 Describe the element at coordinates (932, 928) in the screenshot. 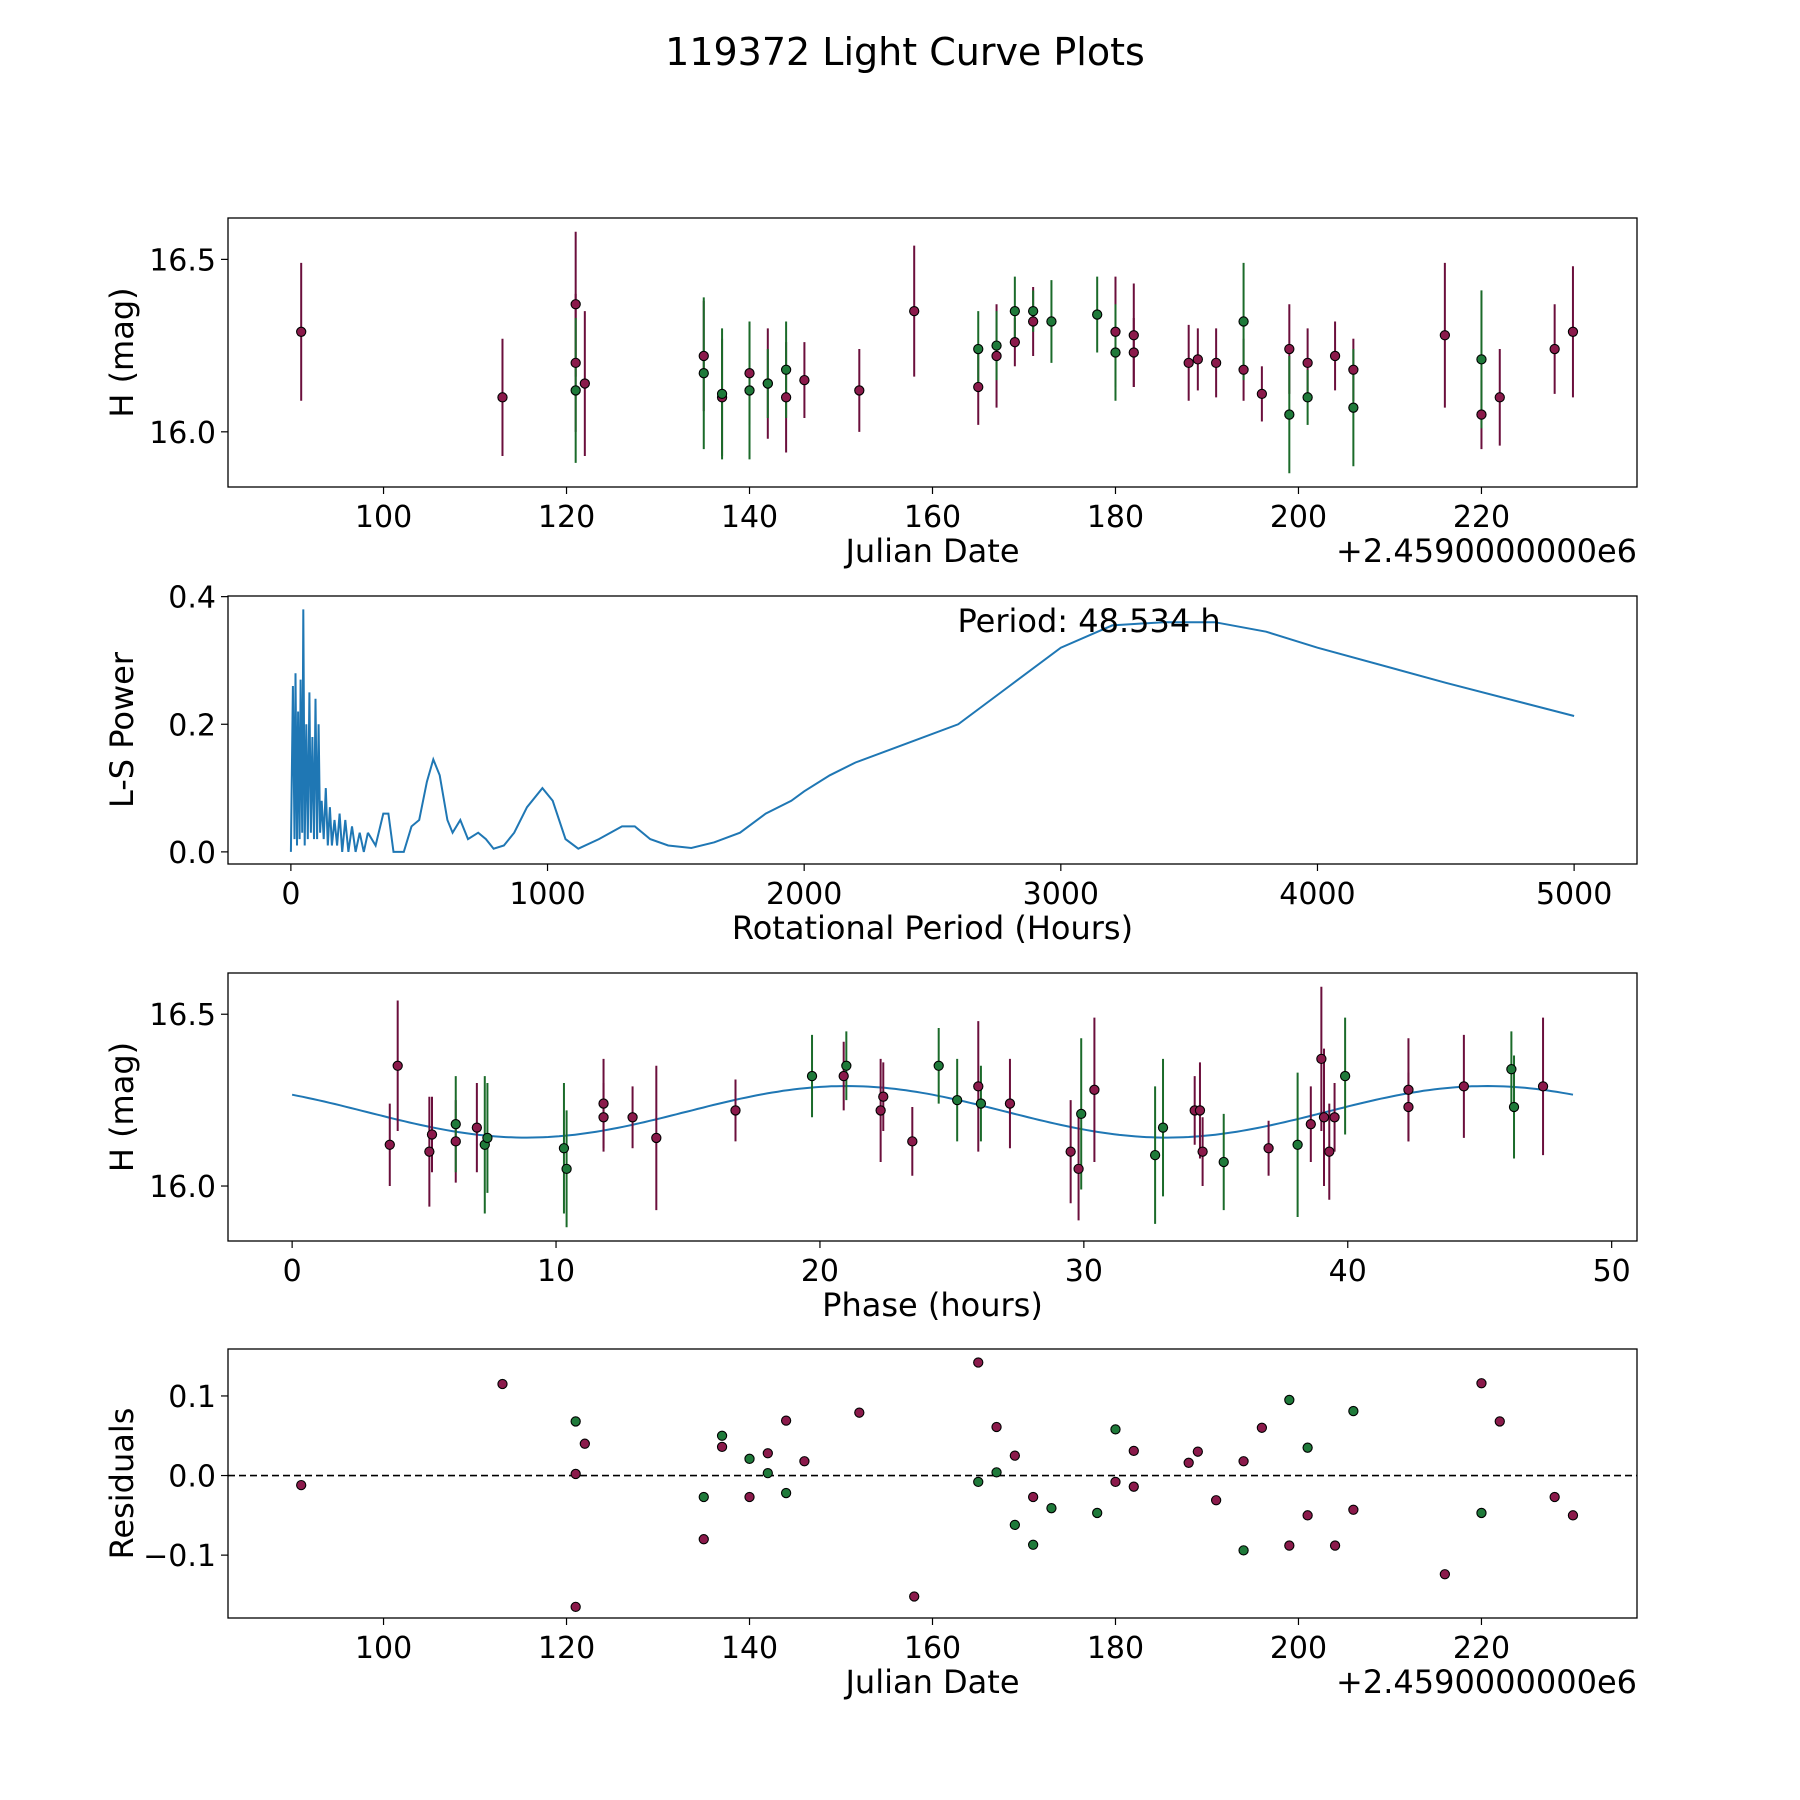

I see `x-axis-label: Rotational Period (Hours)` at that location.